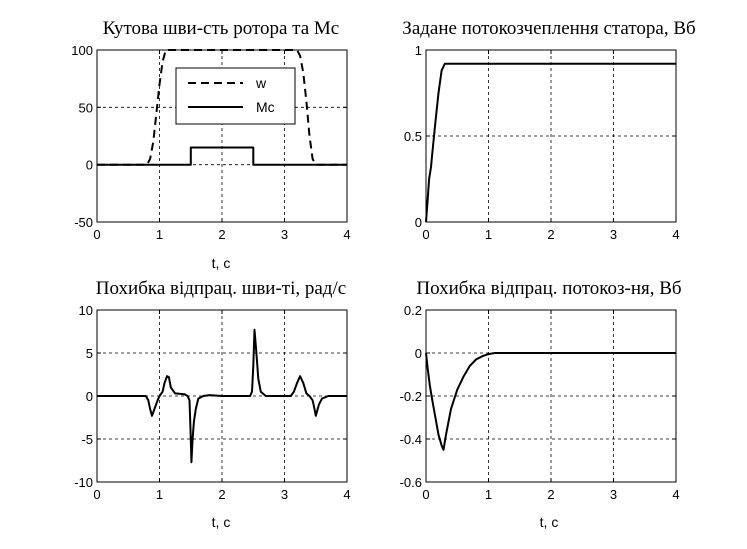  I want to click on y-tick-label: -5, so click(87, 439).